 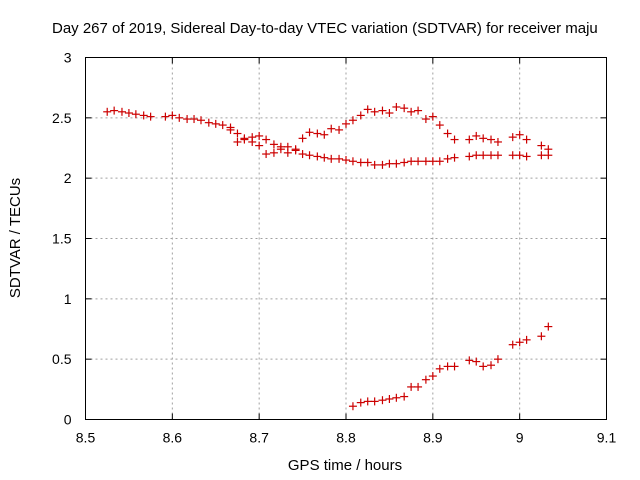 I want to click on x-axis-title: GPS time / hours, so click(x=345, y=465).